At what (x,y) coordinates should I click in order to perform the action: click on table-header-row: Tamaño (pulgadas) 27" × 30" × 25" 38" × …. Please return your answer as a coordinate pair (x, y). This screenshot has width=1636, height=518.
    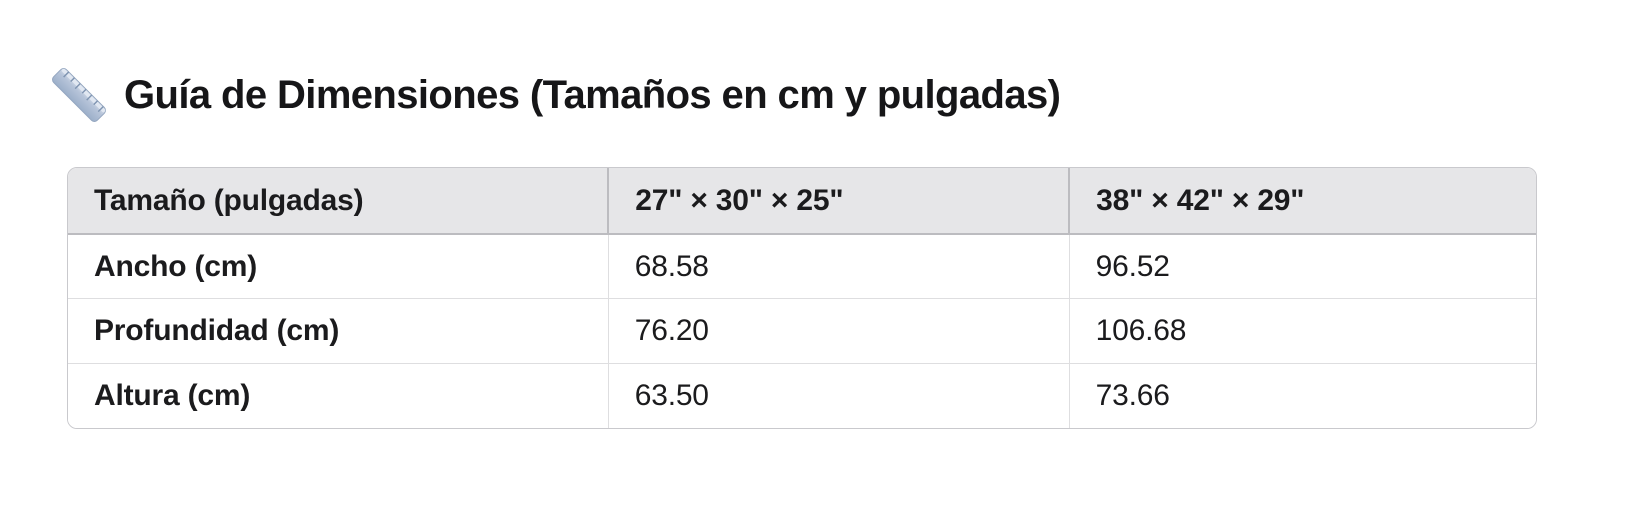
    Looking at the image, I should click on (802, 201).